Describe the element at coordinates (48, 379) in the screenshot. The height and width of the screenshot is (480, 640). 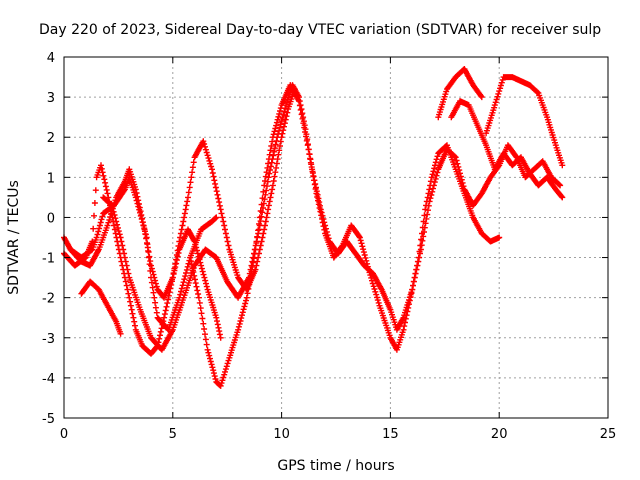
I see `y-tick-label: -4` at that location.